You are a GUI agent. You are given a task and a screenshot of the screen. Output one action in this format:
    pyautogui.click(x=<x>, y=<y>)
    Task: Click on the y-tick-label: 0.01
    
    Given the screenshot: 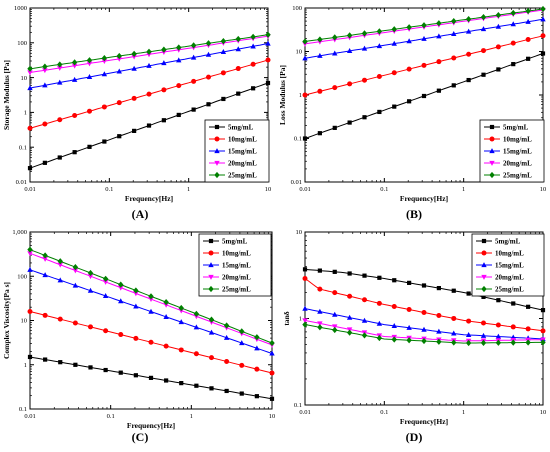 What is the action you would take?
    pyautogui.click(x=296, y=182)
    